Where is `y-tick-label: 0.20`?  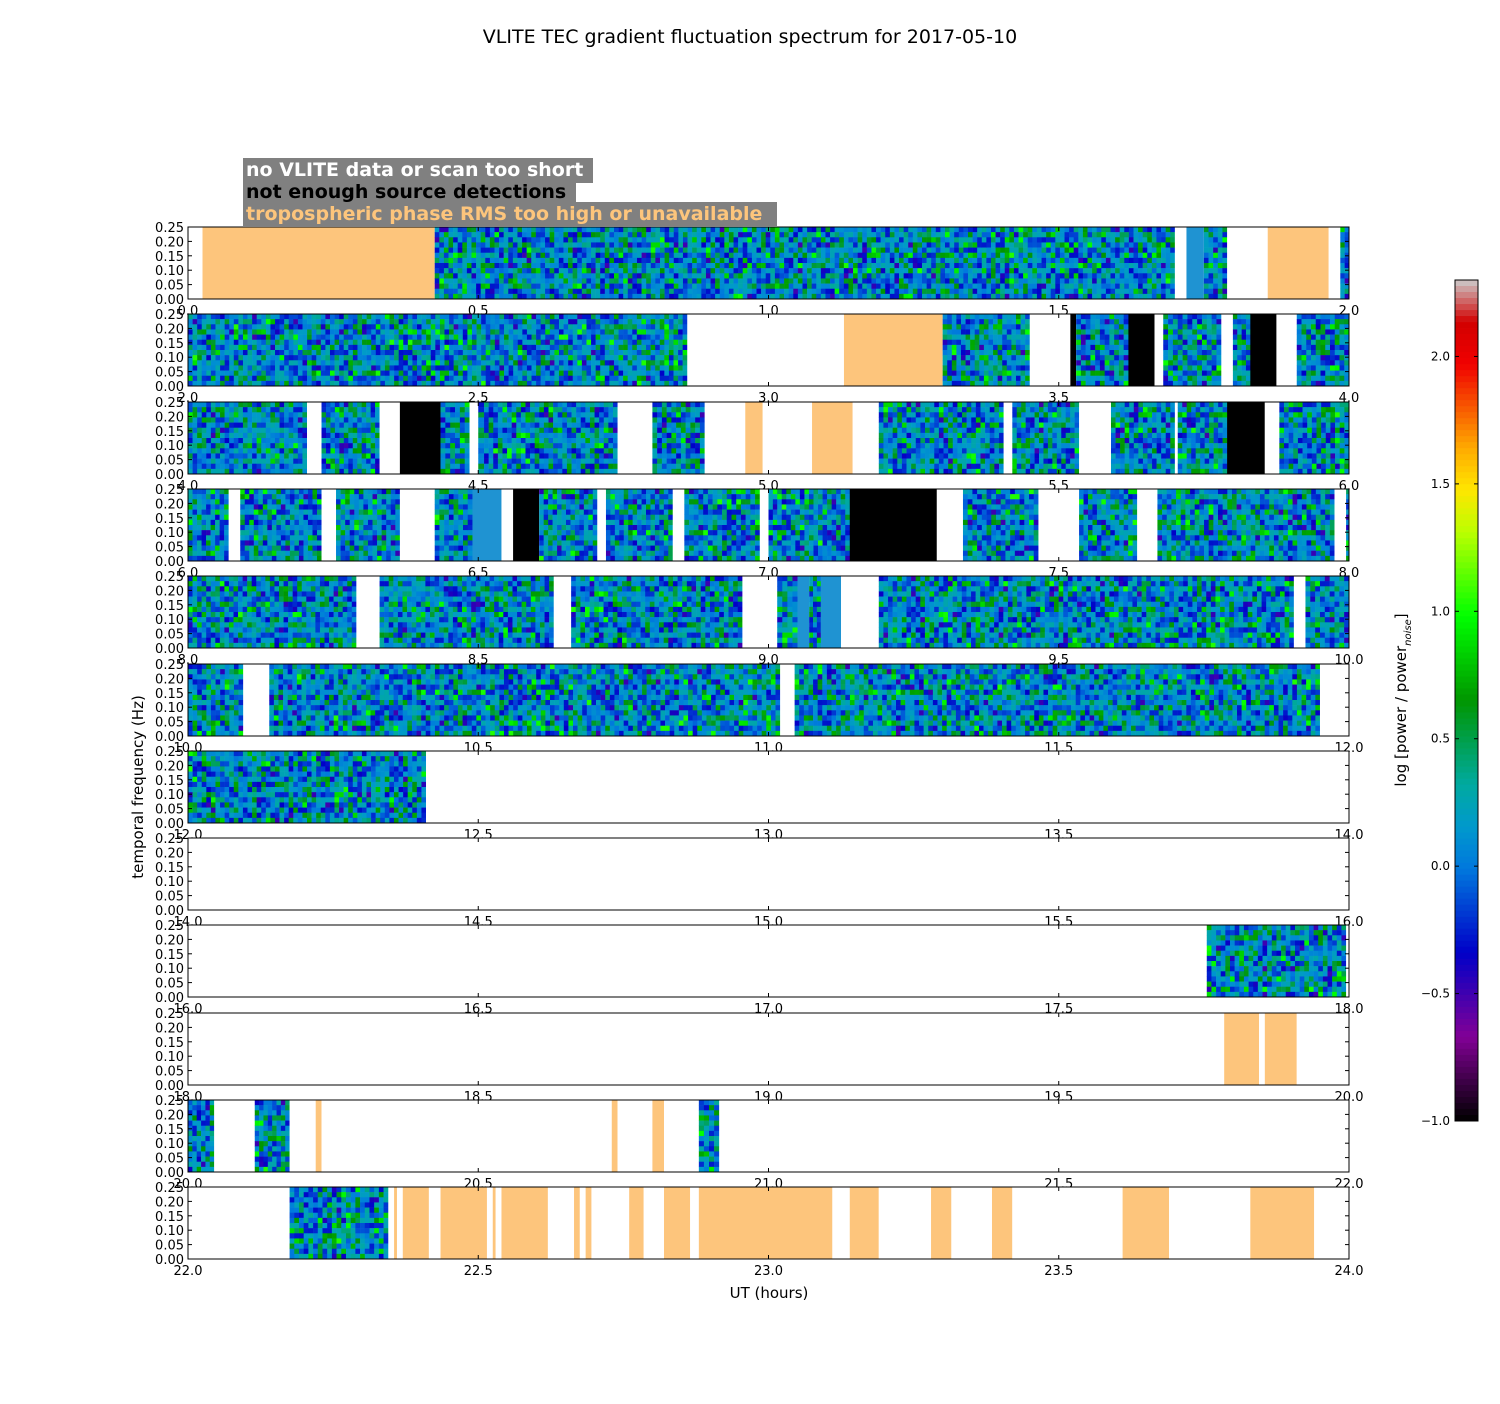
y-tick-label: 0.20 is located at coordinates (169, 242).